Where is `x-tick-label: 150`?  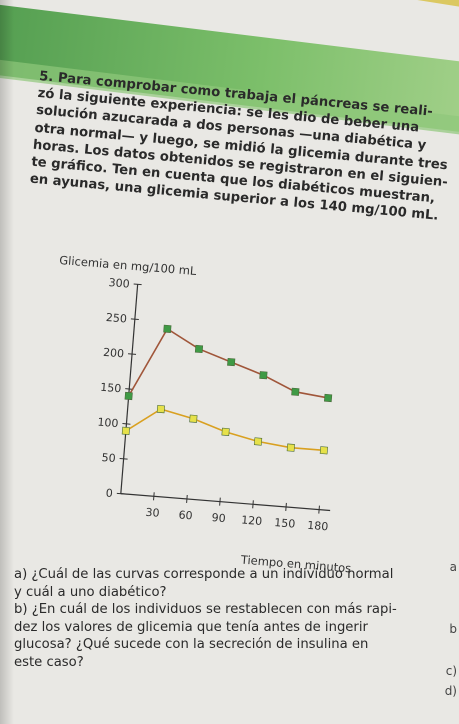
x-tick-label: 150 is located at coordinates (285, 523).